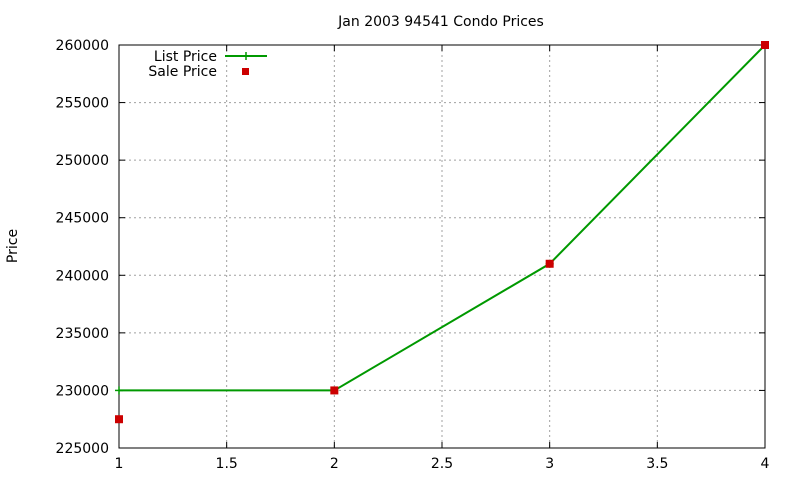 This screenshot has height=480, width=800. I want to click on y-tick-label: 260000, so click(82, 46).